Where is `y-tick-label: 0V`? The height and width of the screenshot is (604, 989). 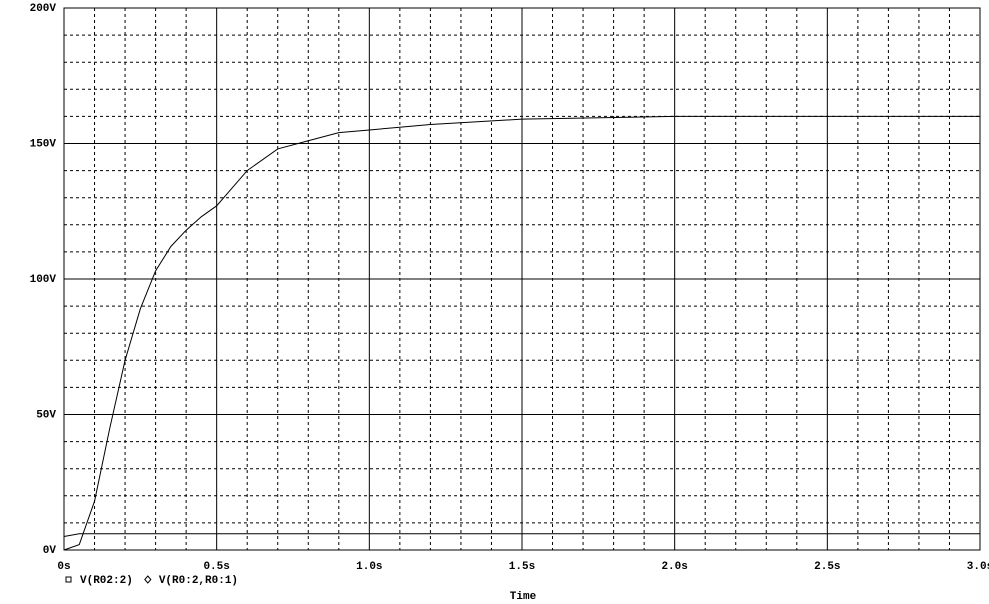
y-tick-label: 0V is located at coordinates (50, 551).